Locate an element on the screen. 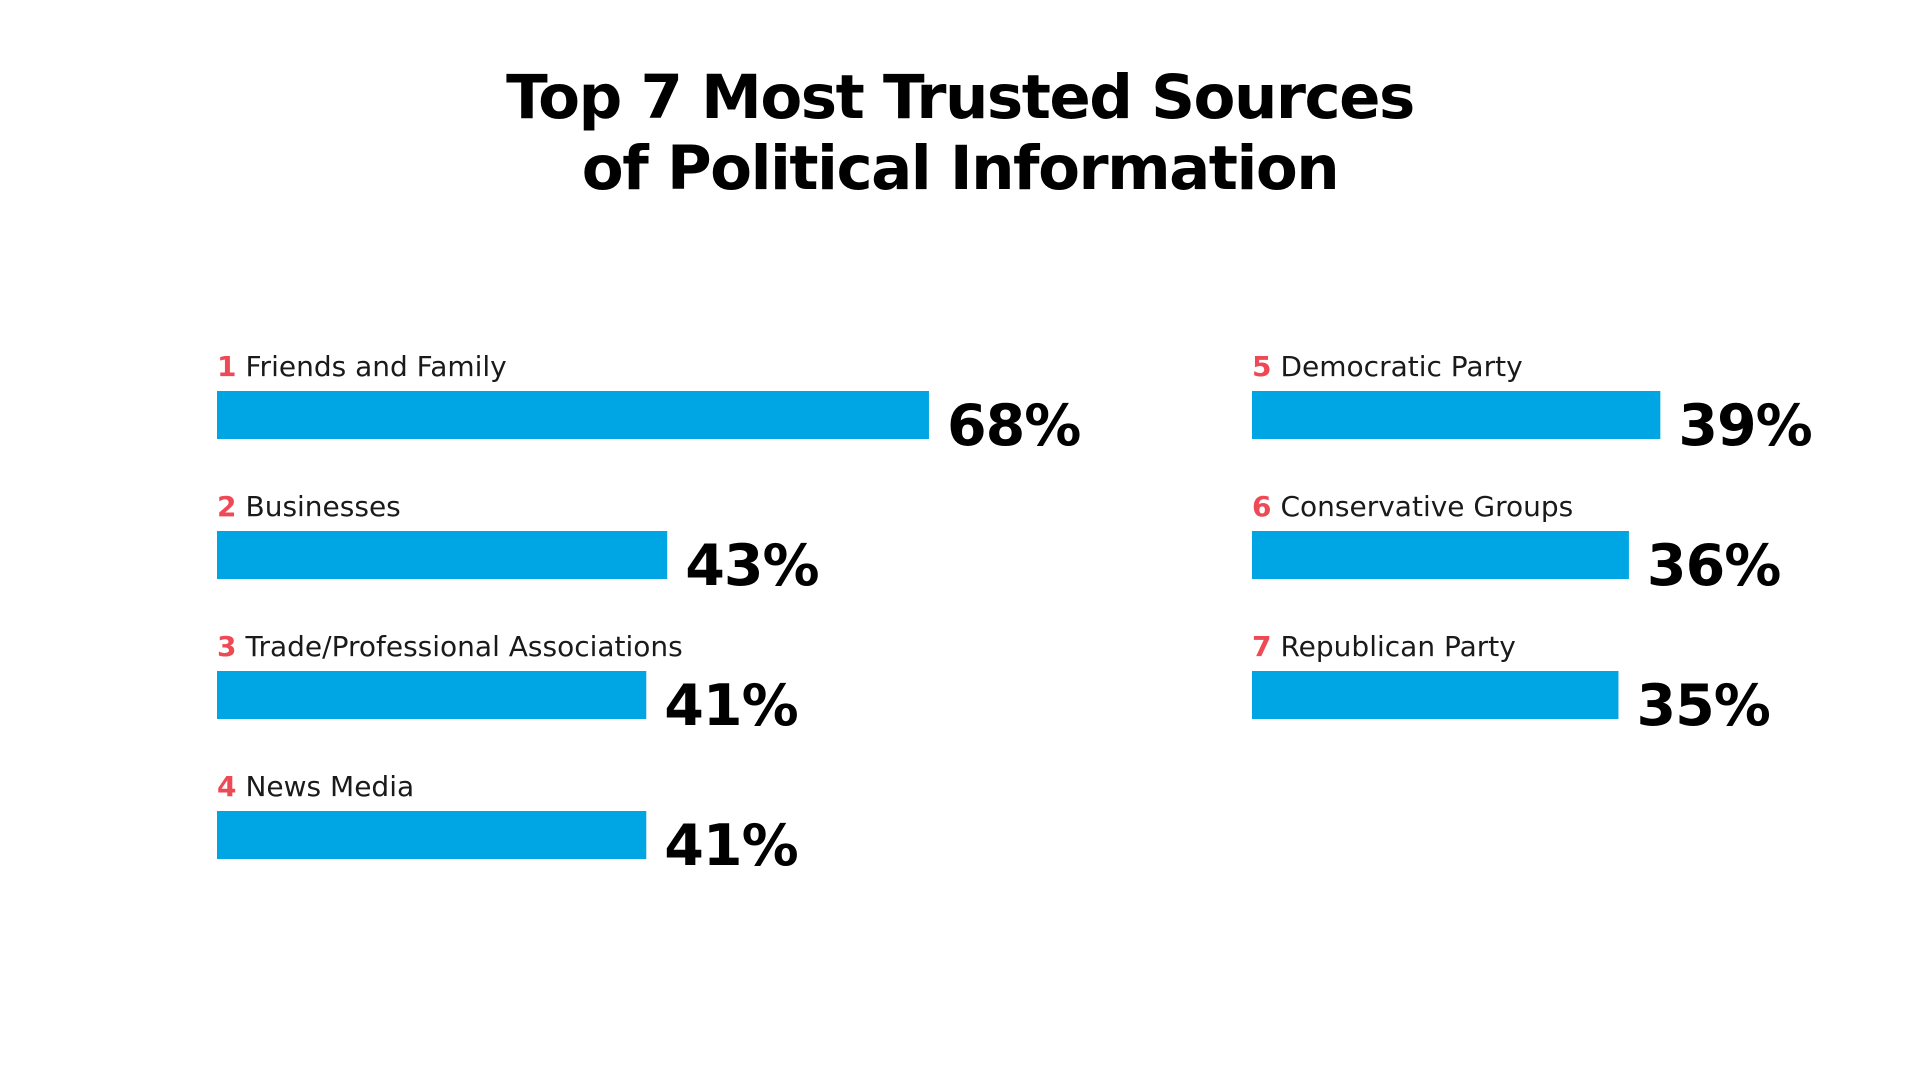 The image size is (1920, 1080). category-name: Friends and Family is located at coordinates (375, 366).